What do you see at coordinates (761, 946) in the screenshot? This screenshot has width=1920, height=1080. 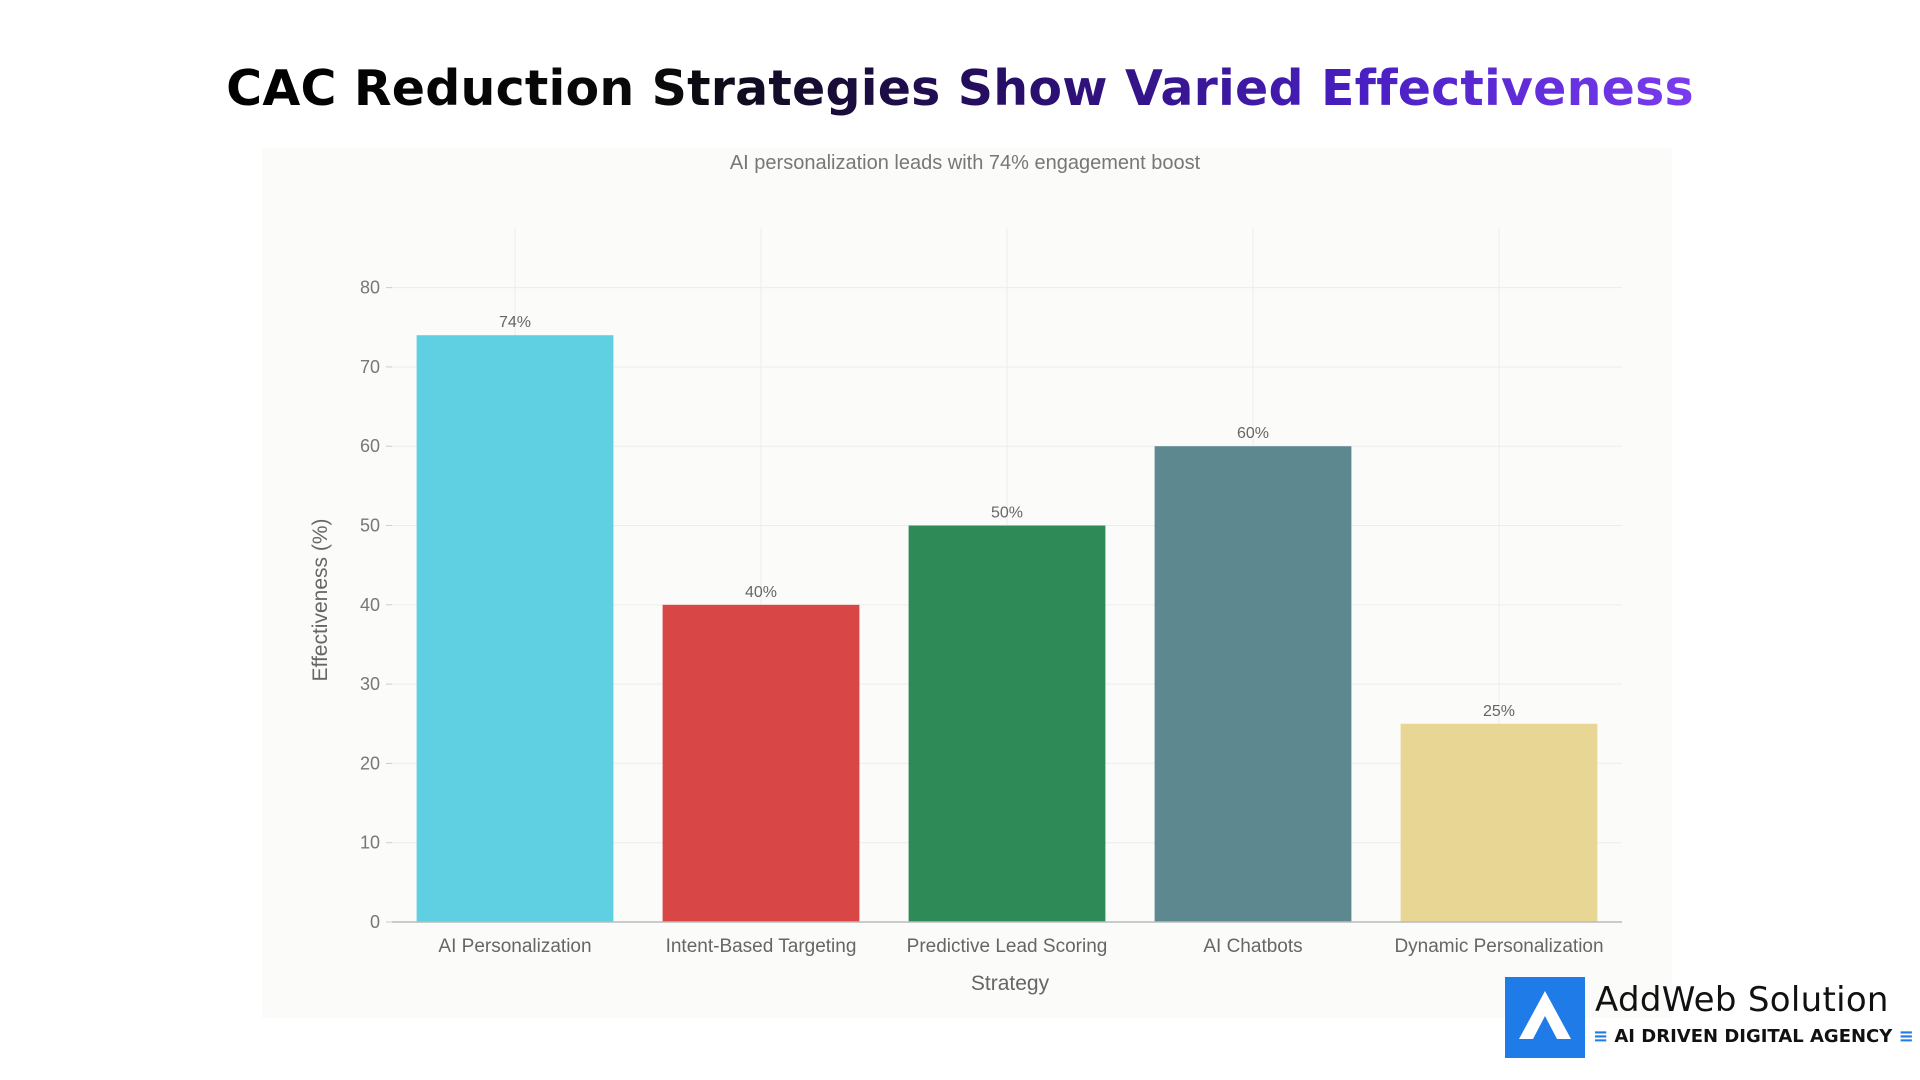 I see `x-tick-label: Intent-Based Targeting` at bounding box center [761, 946].